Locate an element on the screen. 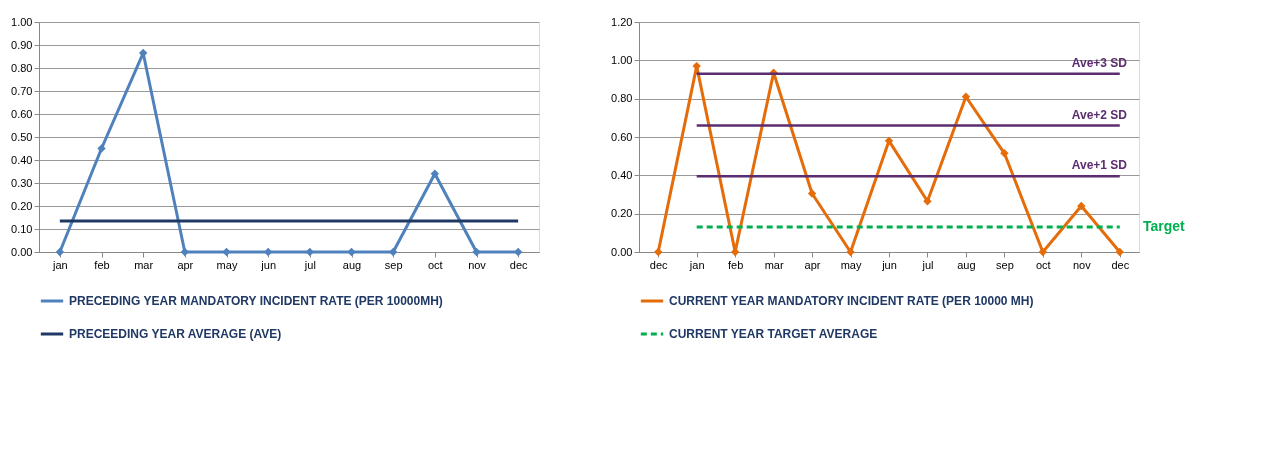  legend-label: CURRENT YEAR TARGET AVERAGE is located at coordinates (773, 334).